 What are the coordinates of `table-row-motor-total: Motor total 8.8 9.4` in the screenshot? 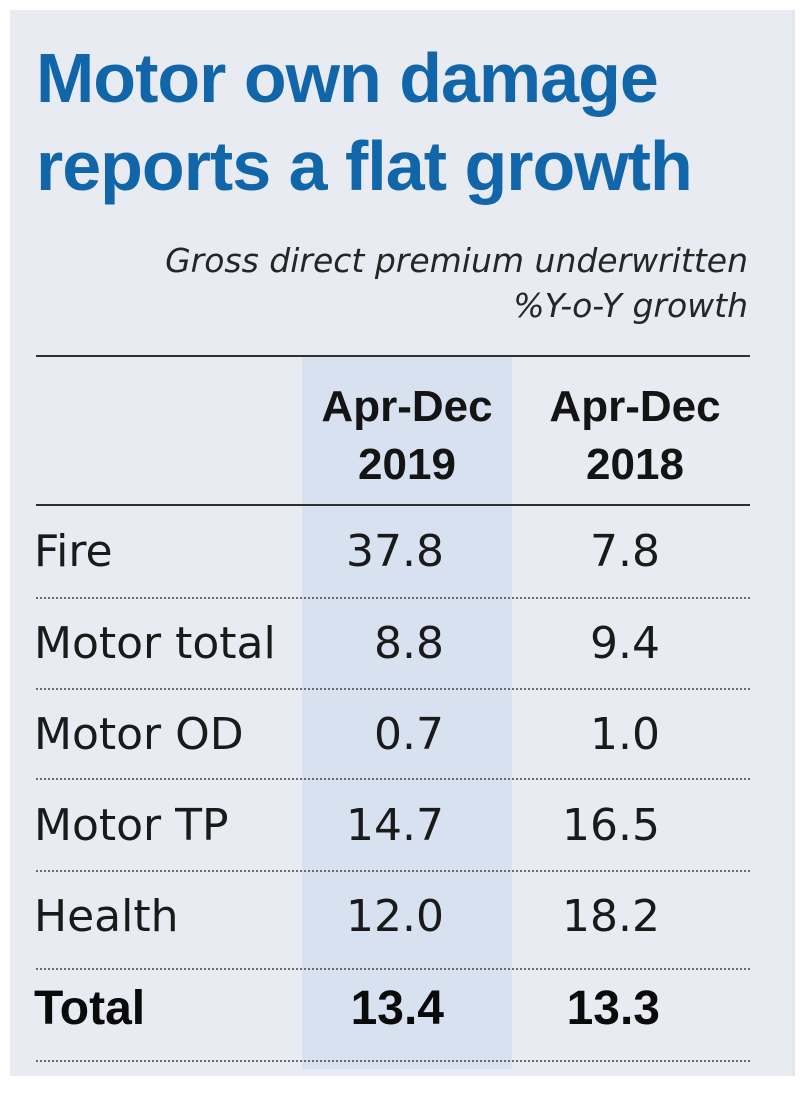 It's located at (391, 644).